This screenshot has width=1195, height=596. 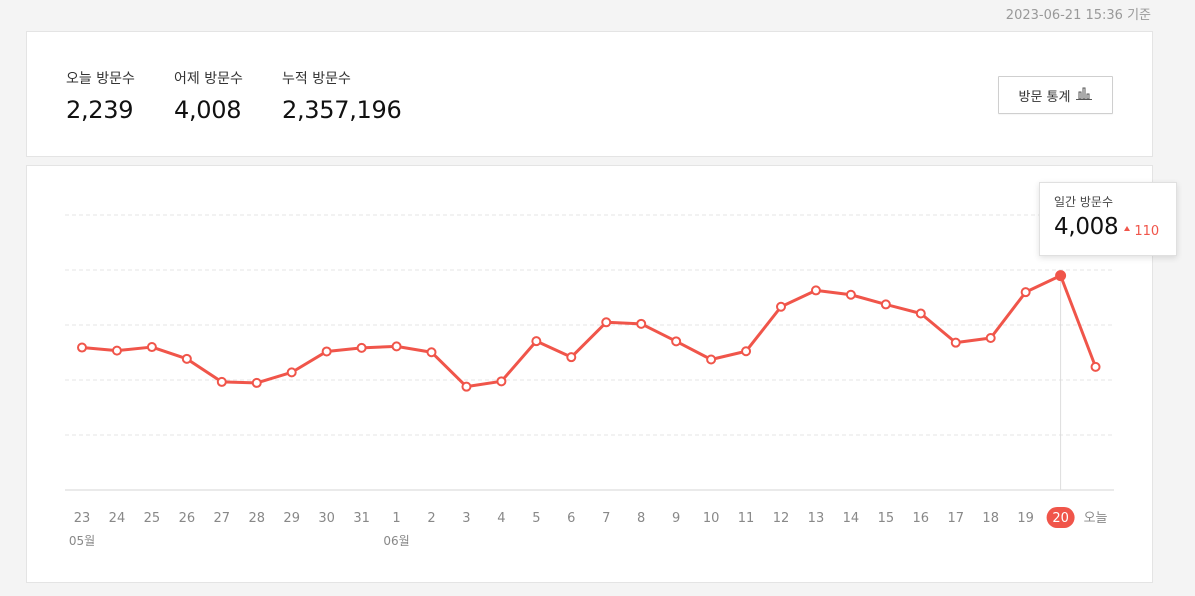 I want to click on x-tick-label: 30, so click(x=326, y=518).